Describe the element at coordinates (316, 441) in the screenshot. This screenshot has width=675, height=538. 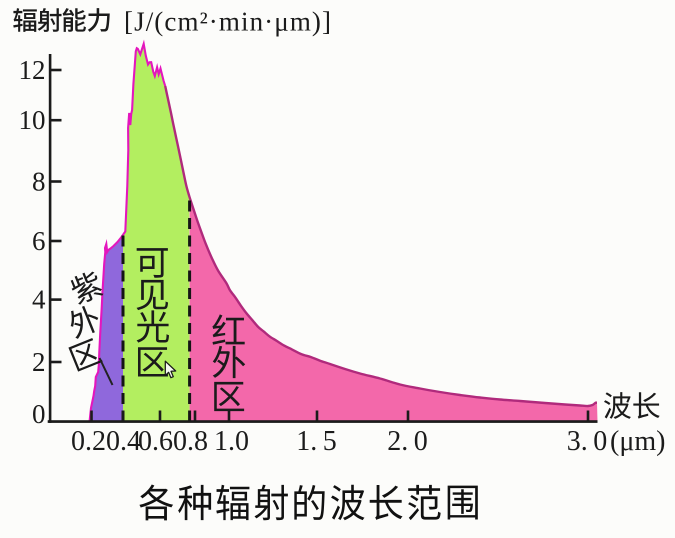
I see `svg-text: 1. 5` at that location.